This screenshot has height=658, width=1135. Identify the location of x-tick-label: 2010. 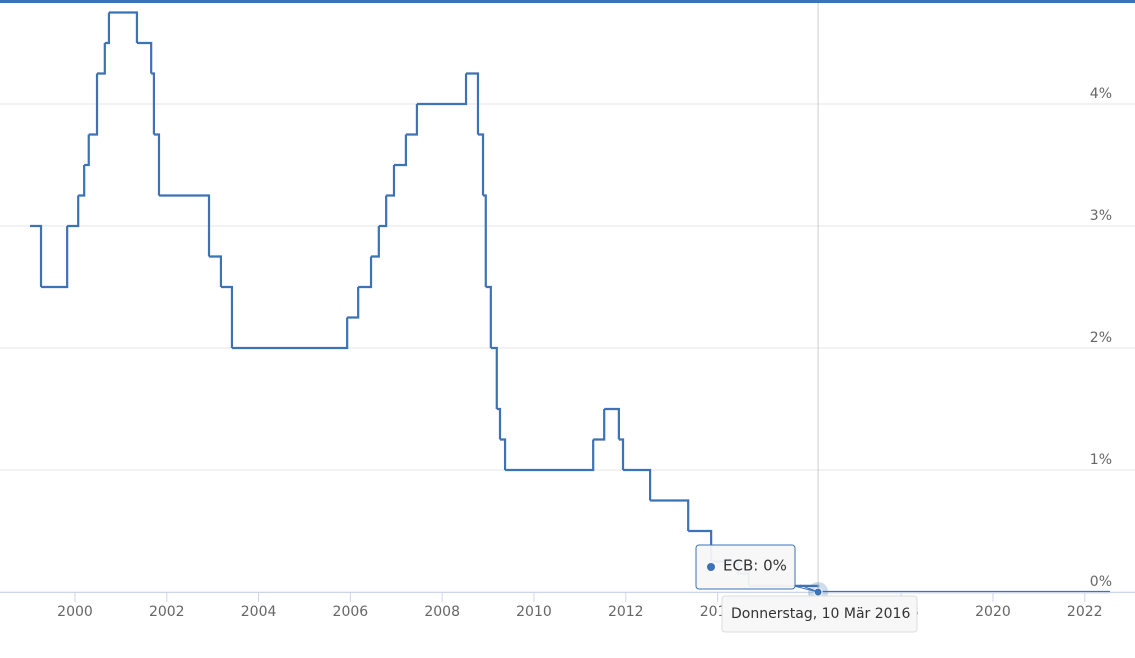
(534, 612).